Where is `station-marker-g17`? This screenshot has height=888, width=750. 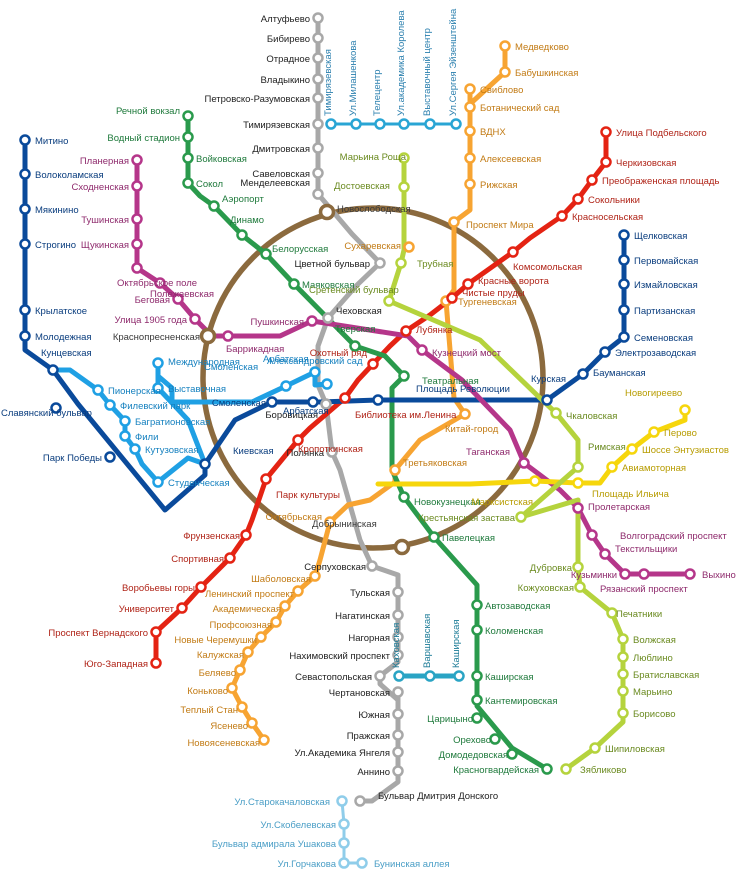
station-marker-g17 is located at coordinates (477, 718).